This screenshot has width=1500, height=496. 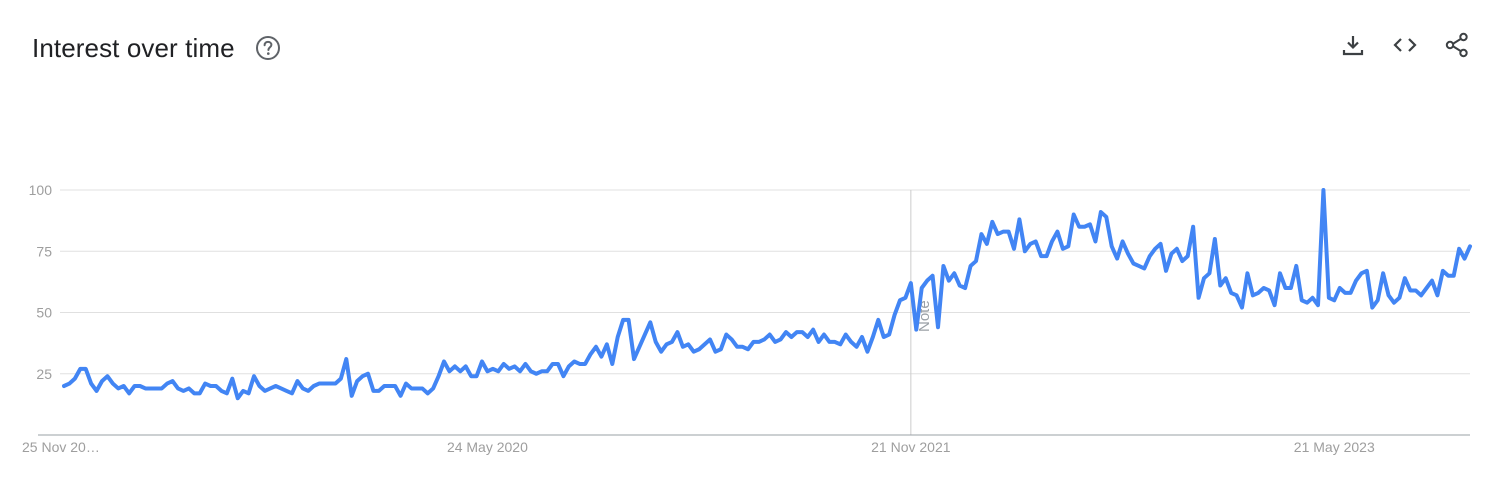 I want to click on share-icon, so click(x=1457, y=45).